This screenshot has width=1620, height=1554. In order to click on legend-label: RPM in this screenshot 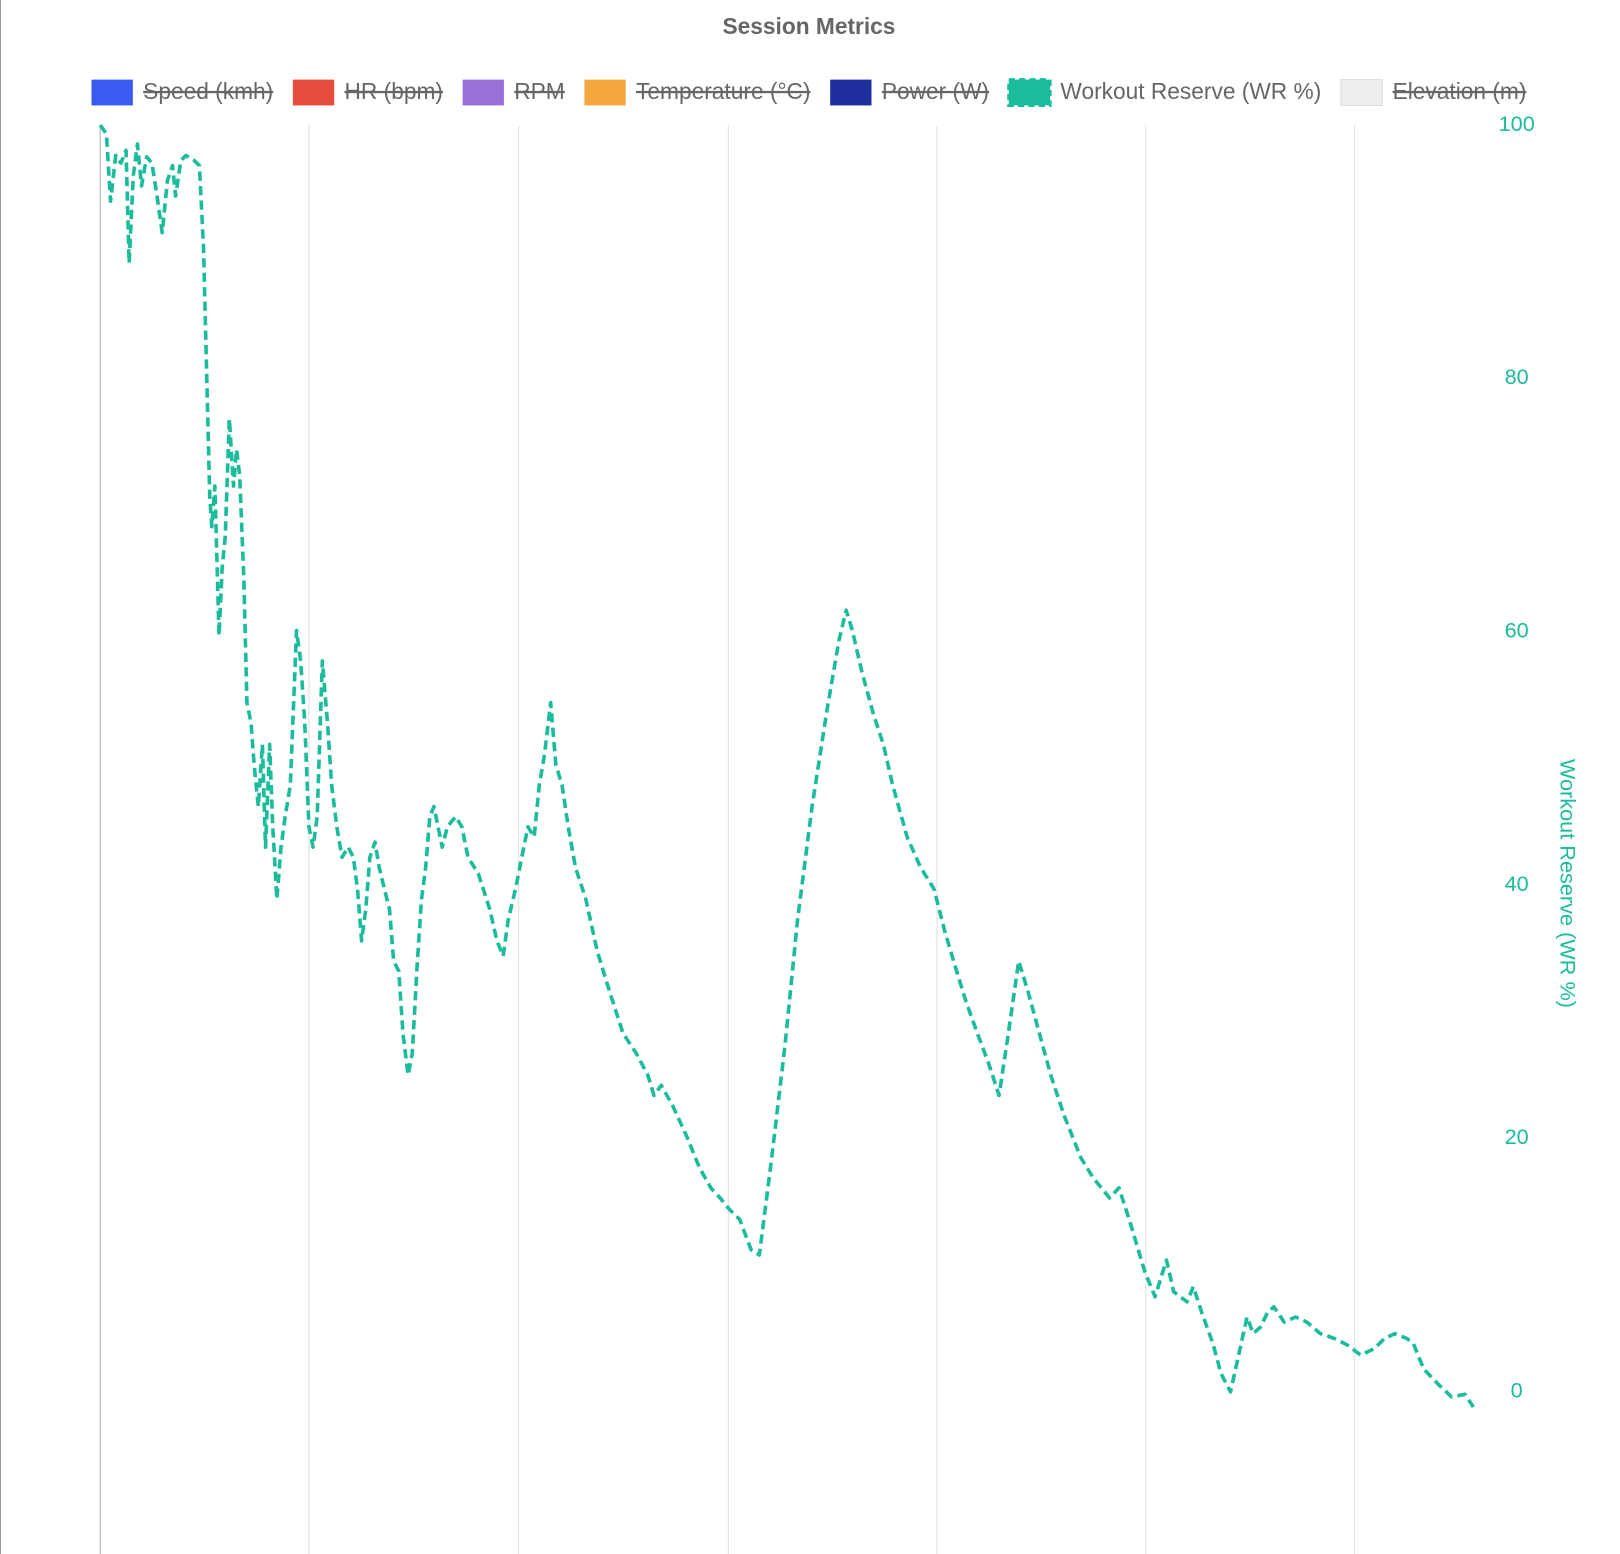, I will do `click(539, 91)`.